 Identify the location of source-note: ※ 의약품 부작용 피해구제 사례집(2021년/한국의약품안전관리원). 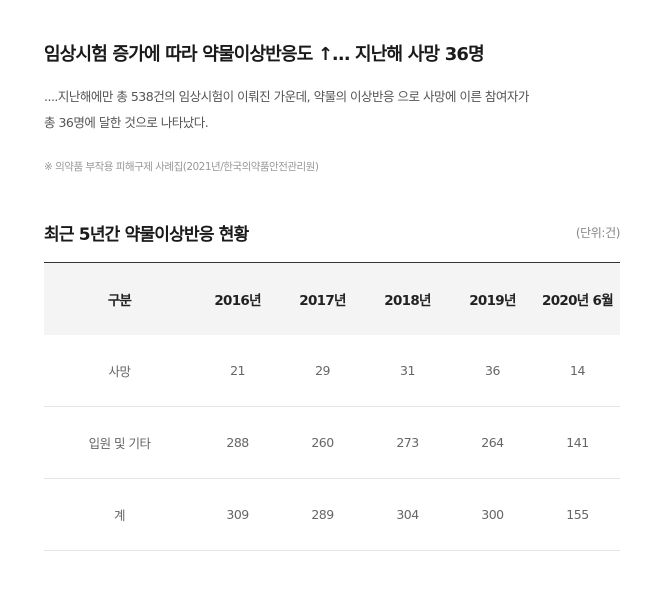
(181, 167).